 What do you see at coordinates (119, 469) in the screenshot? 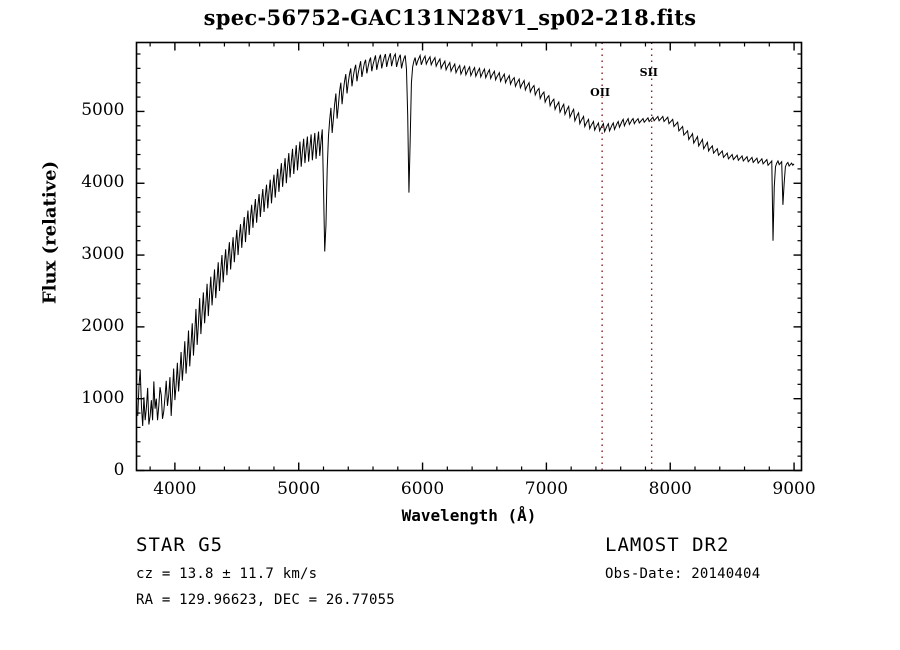
I see `y-tick-label: 0` at bounding box center [119, 469].